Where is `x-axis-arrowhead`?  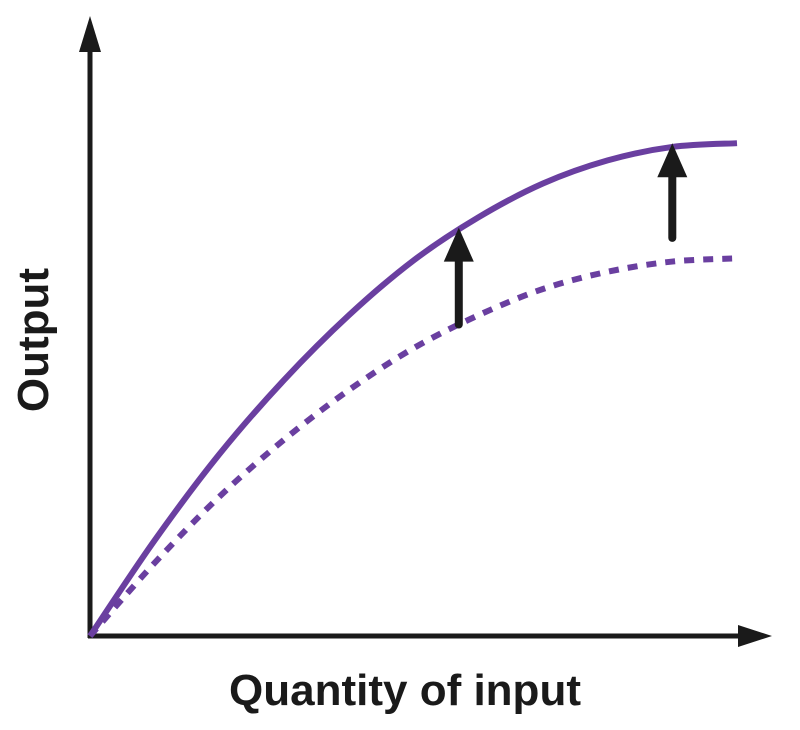
x-axis-arrowhead is located at coordinates (755, 636).